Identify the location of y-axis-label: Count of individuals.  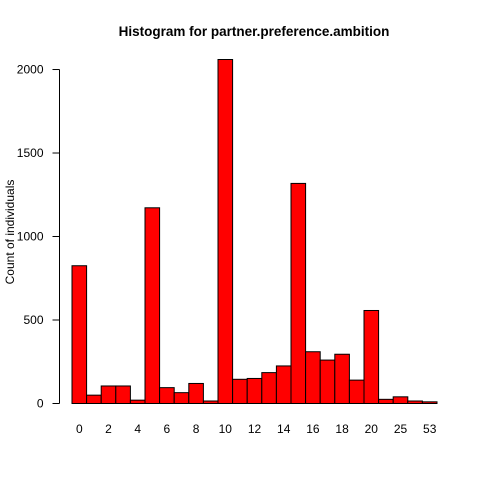
(10, 232).